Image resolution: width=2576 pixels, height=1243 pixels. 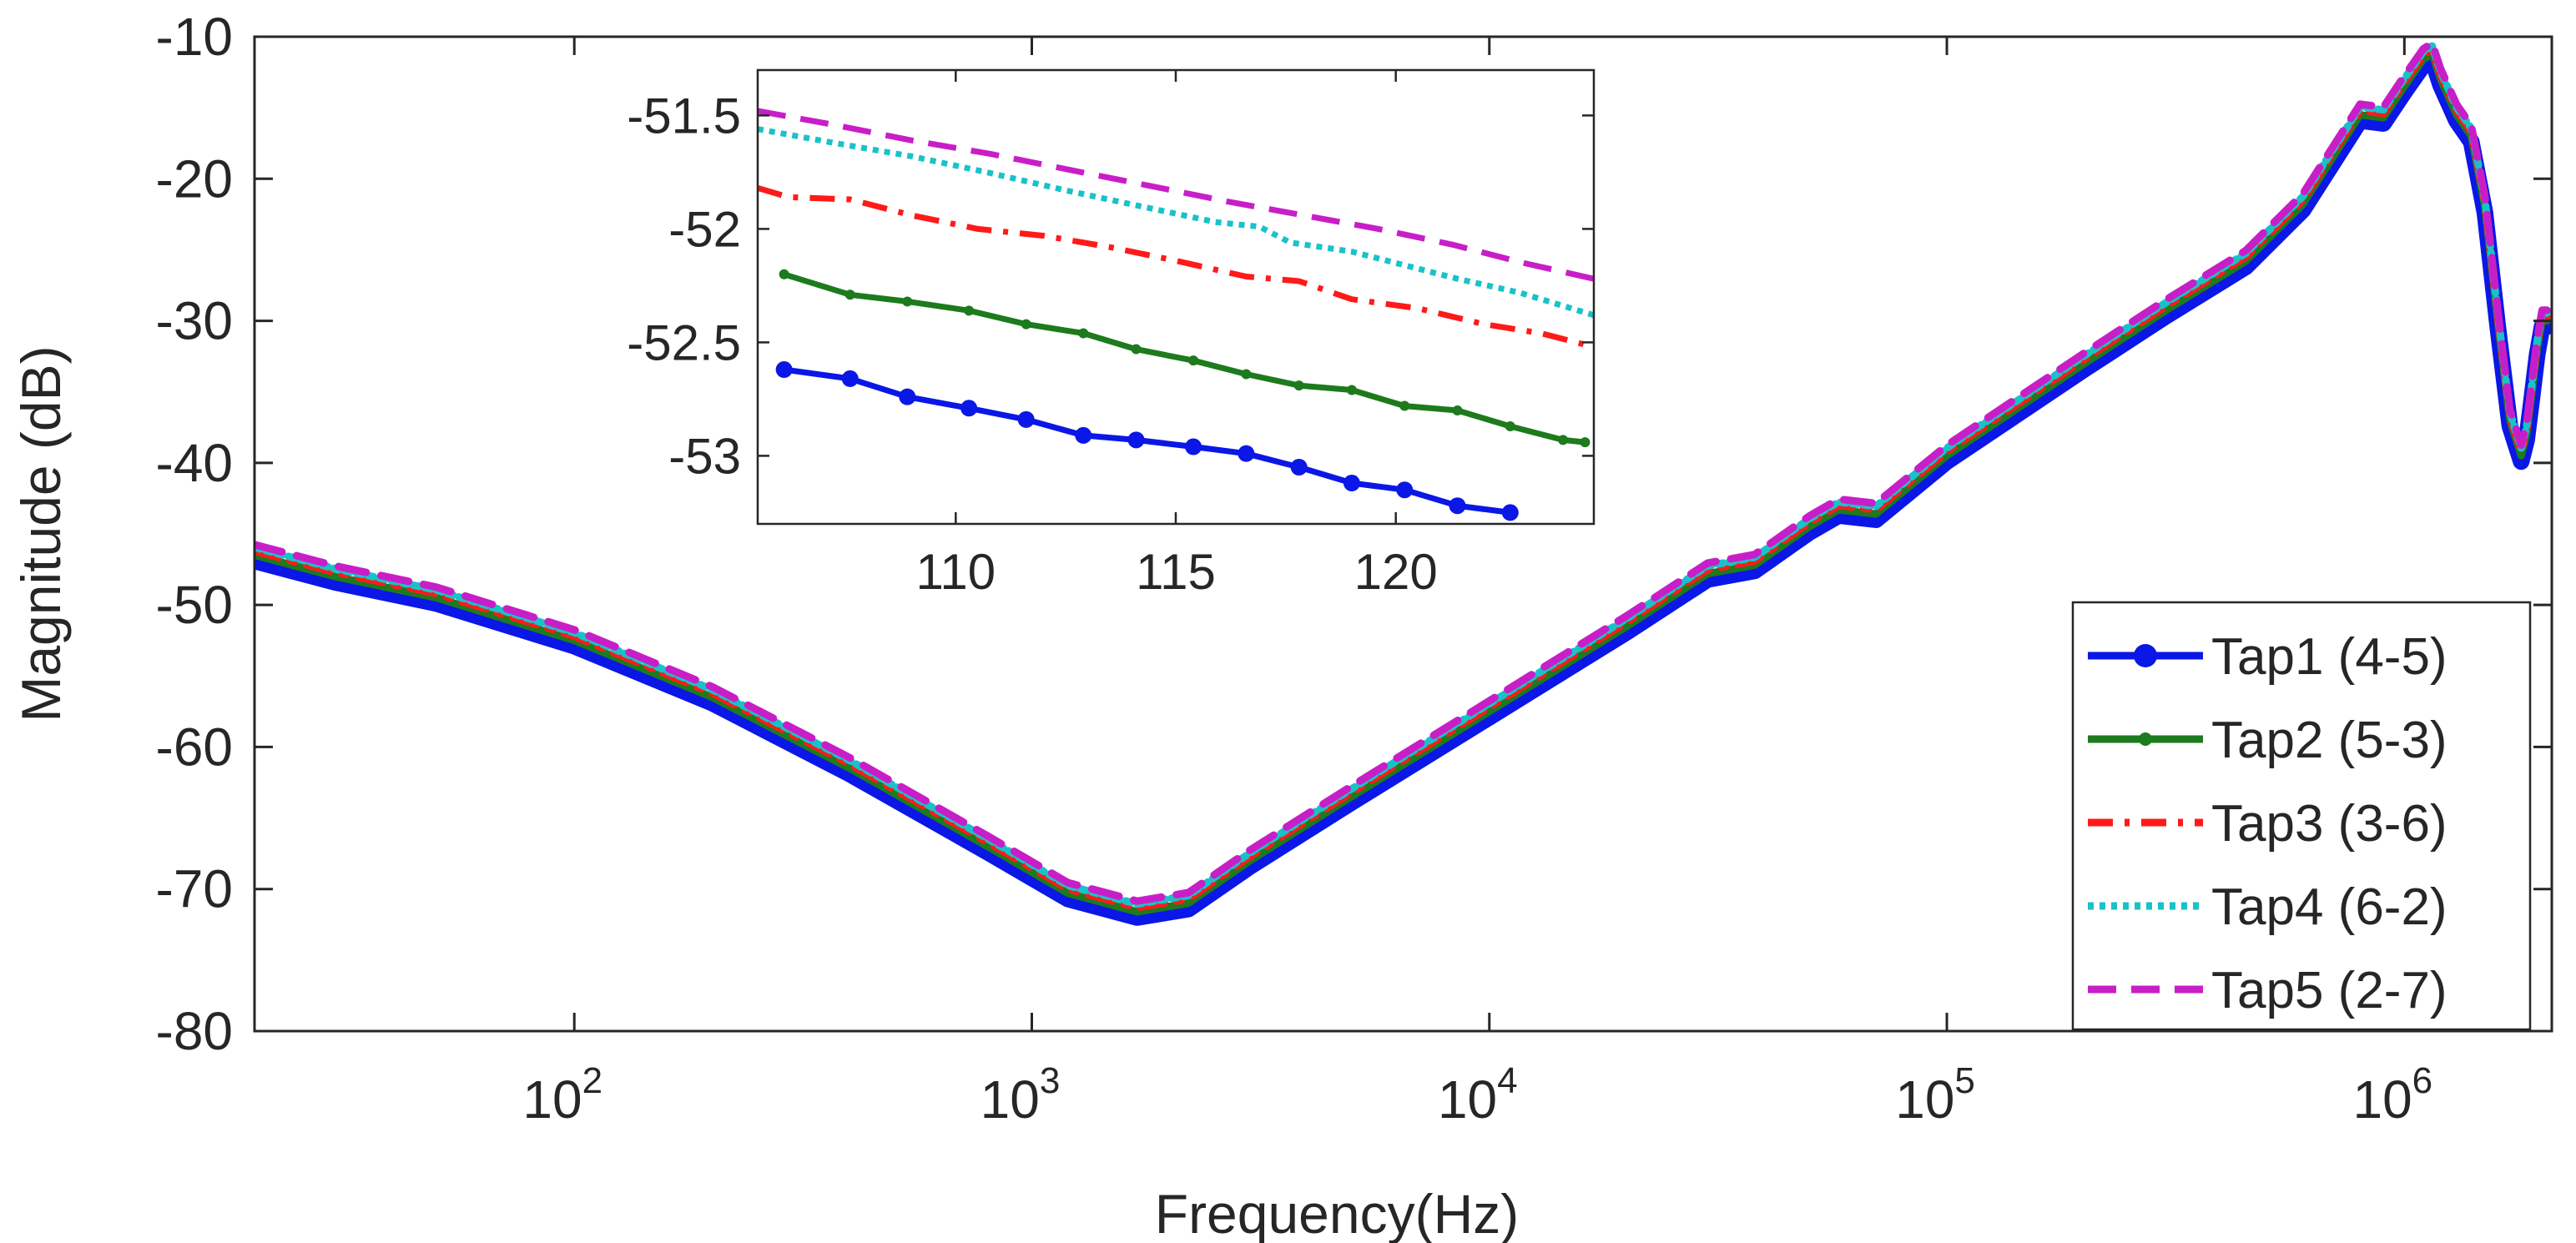 I want to click on legend-box, so click(x=2301, y=816).